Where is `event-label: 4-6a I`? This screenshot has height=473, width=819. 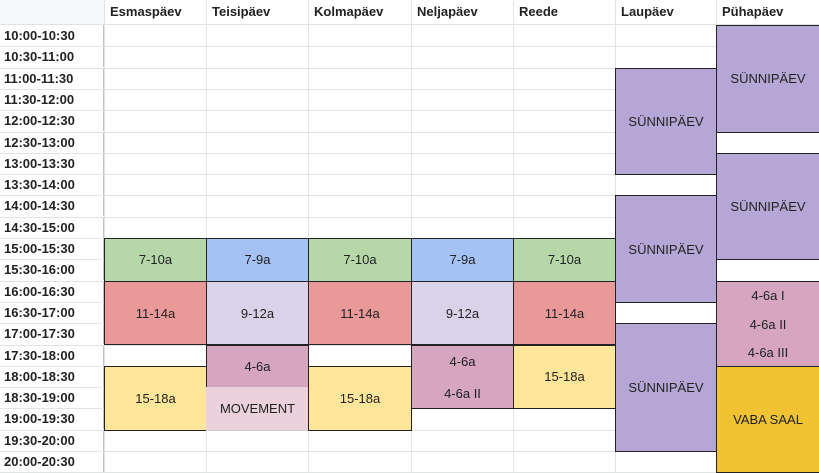 event-label: 4-6a I is located at coordinates (768, 295).